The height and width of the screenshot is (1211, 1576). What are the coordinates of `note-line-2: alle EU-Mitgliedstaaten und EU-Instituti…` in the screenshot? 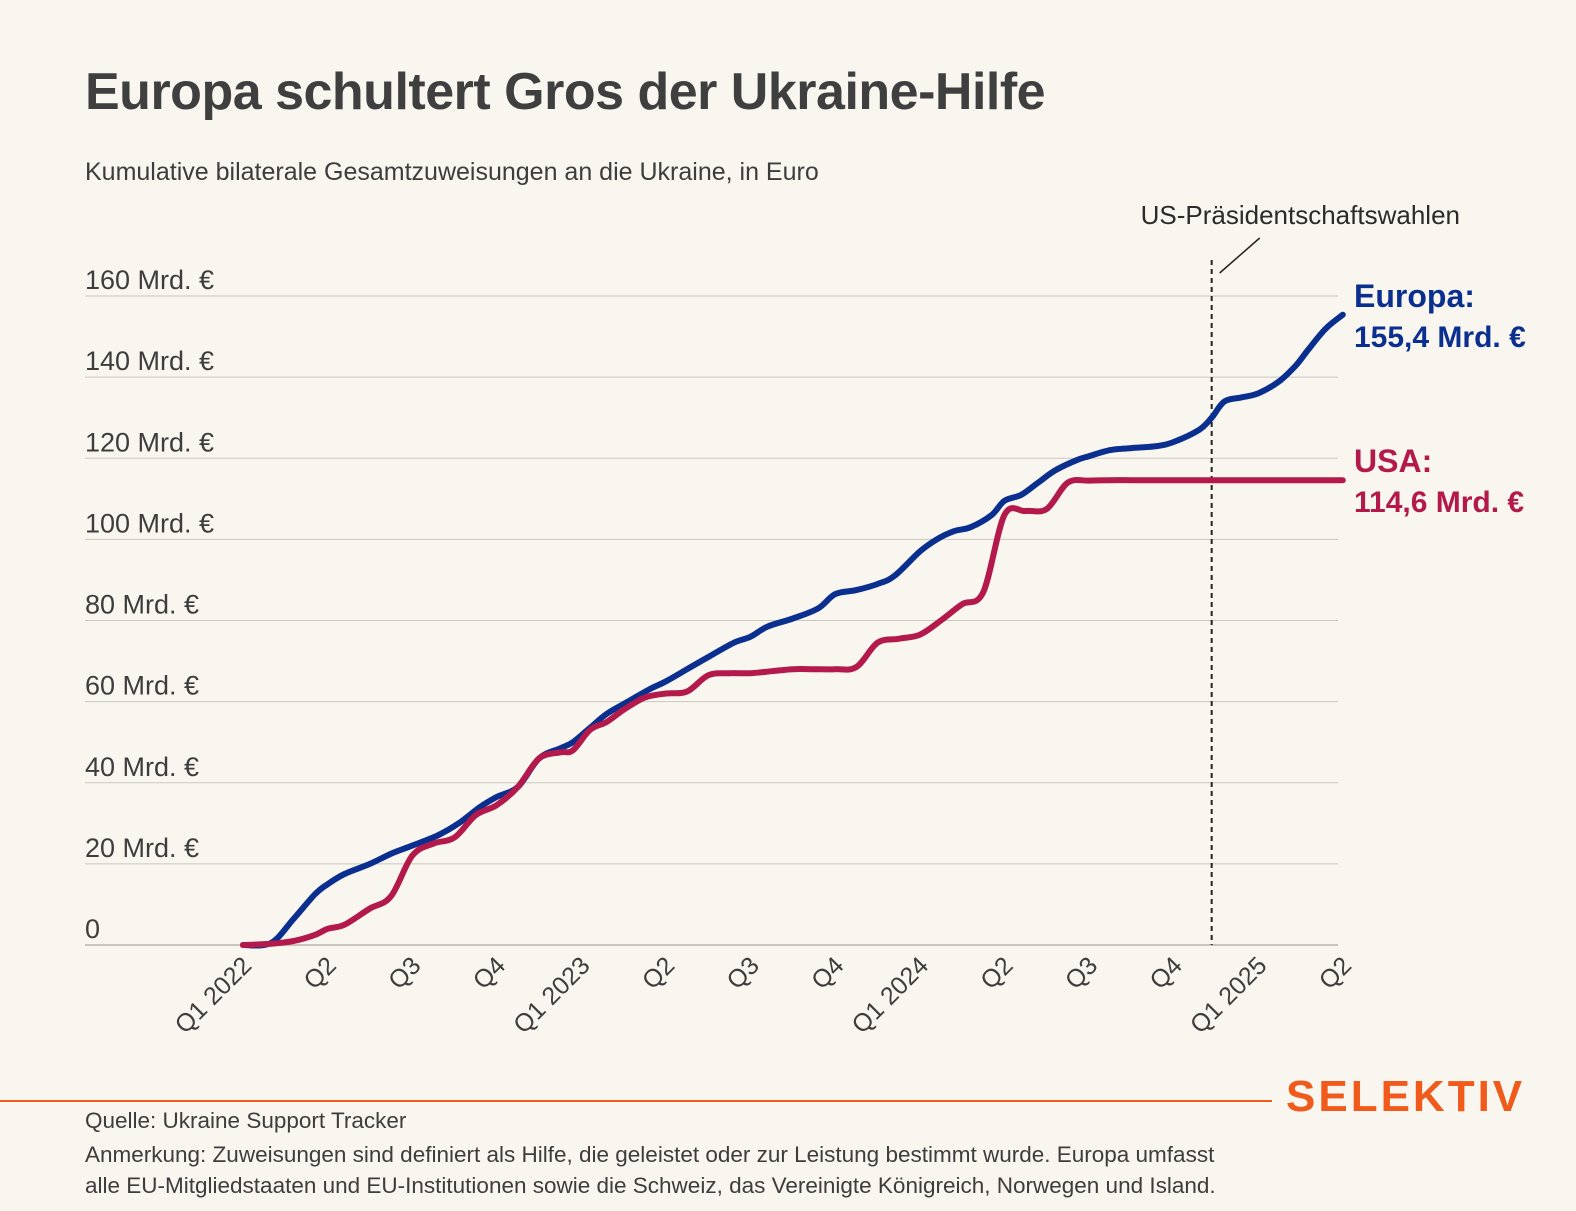 It's located at (650, 1185).